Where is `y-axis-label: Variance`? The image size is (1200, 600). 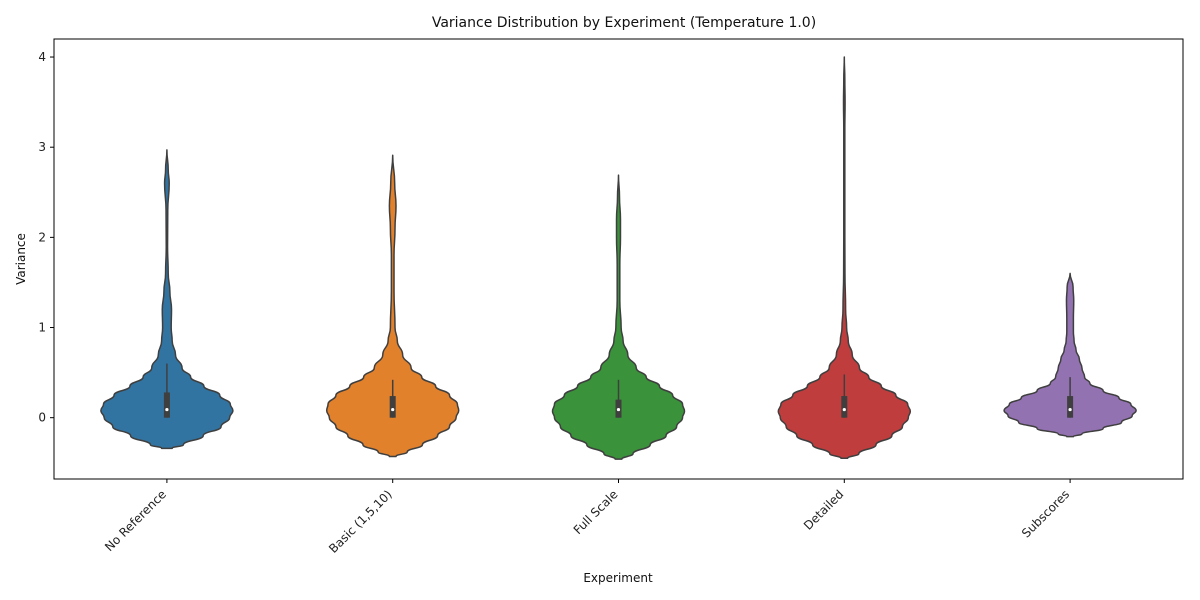
y-axis-label: Variance is located at coordinates (21, 259).